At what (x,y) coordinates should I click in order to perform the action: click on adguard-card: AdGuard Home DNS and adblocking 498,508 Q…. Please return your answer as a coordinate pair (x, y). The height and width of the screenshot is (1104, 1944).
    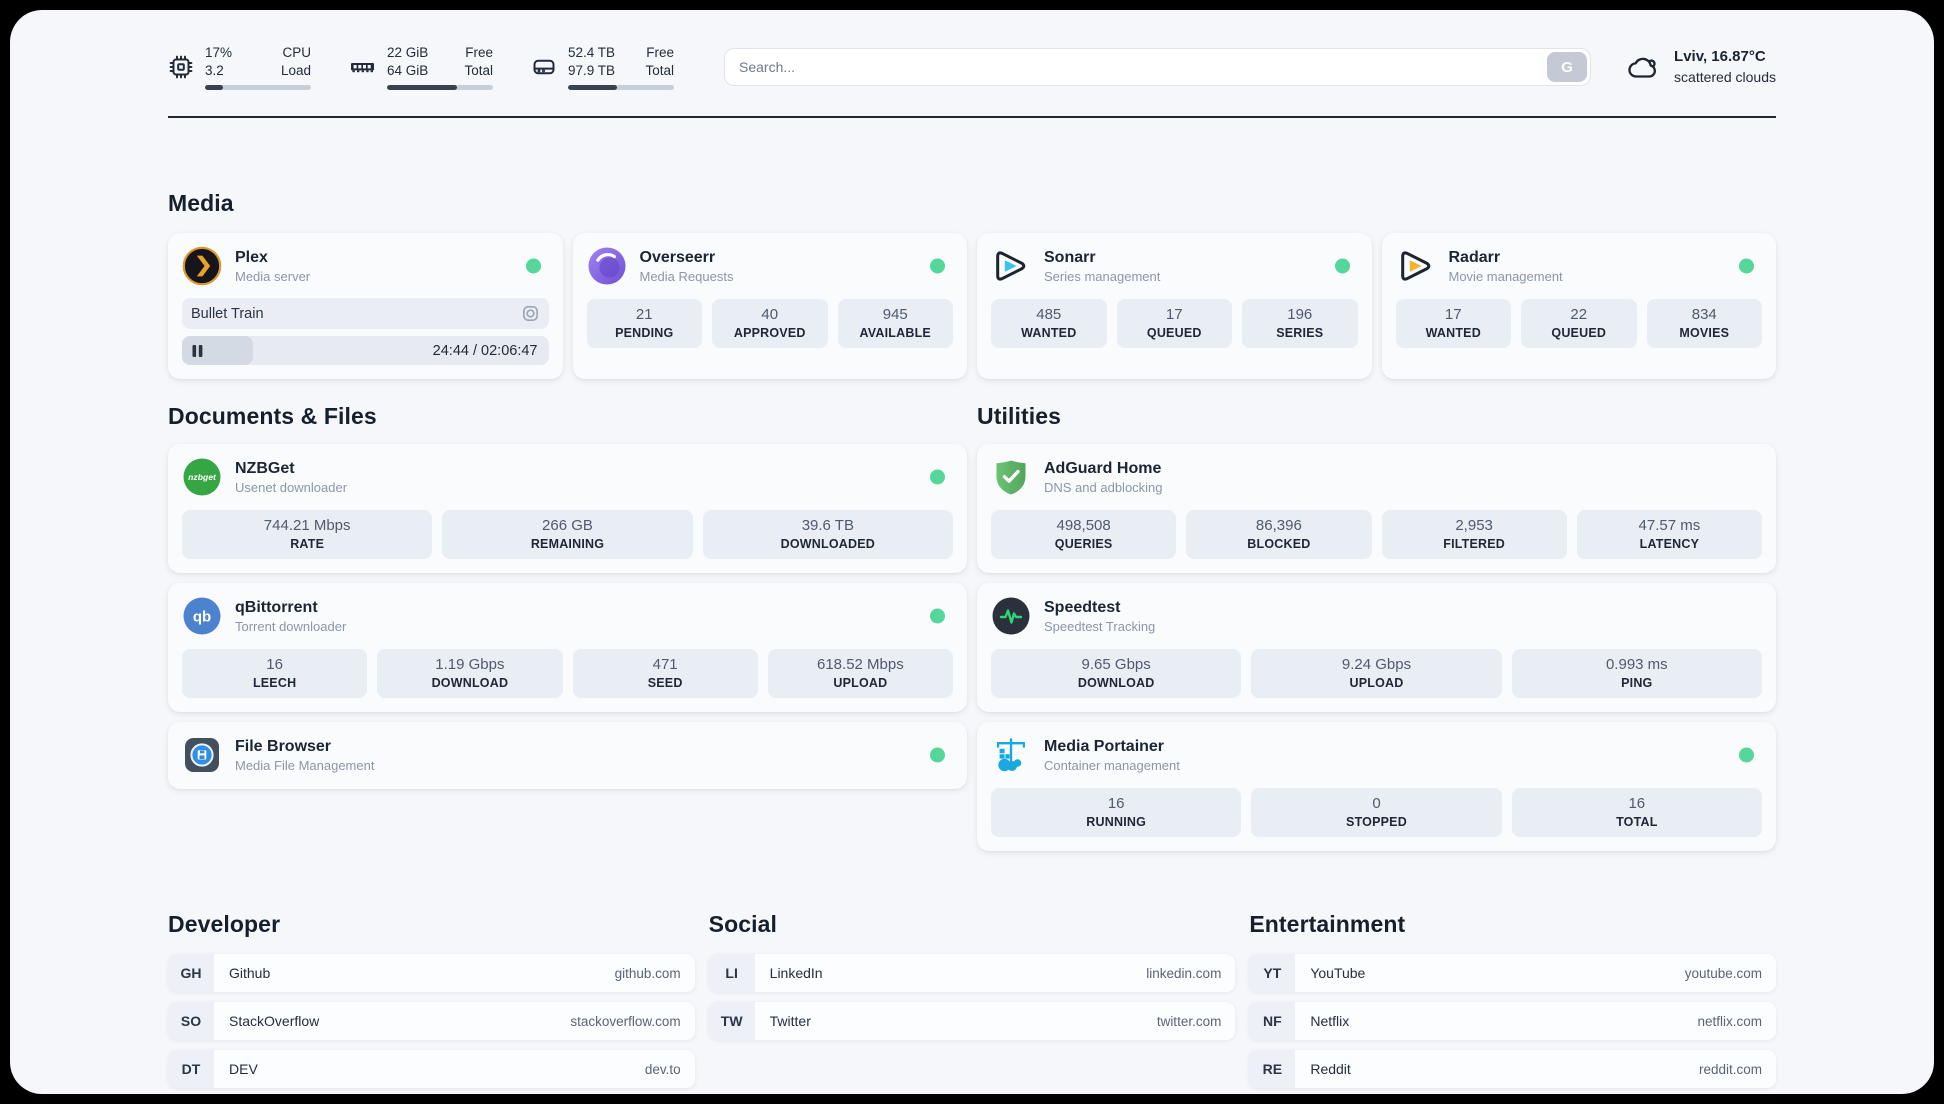
    Looking at the image, I should click on (1376, 508).